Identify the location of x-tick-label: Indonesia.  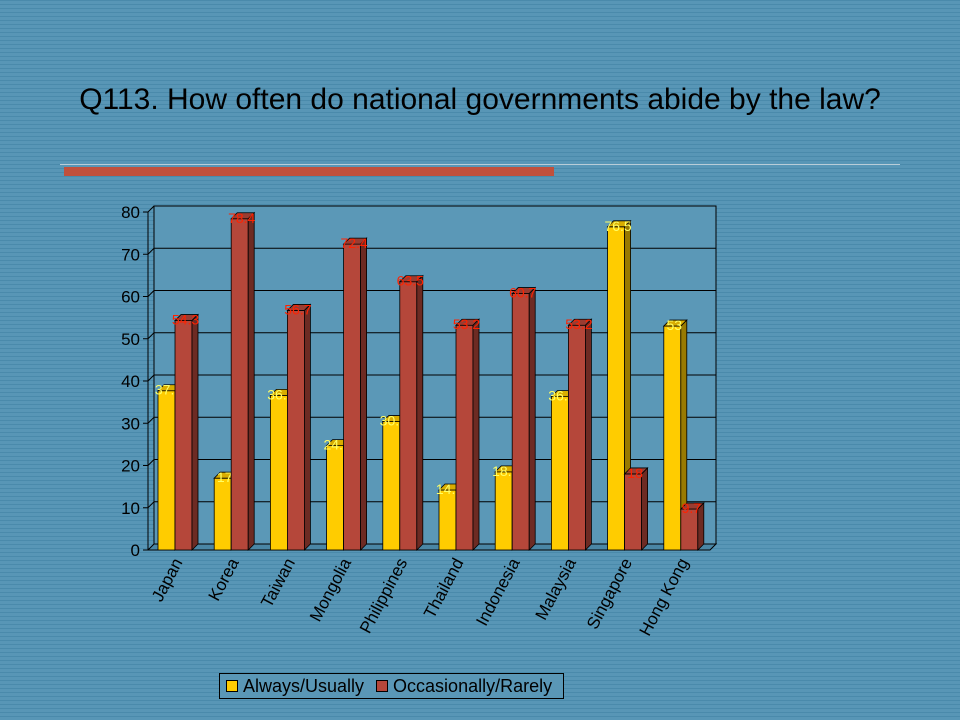
(498, 591).